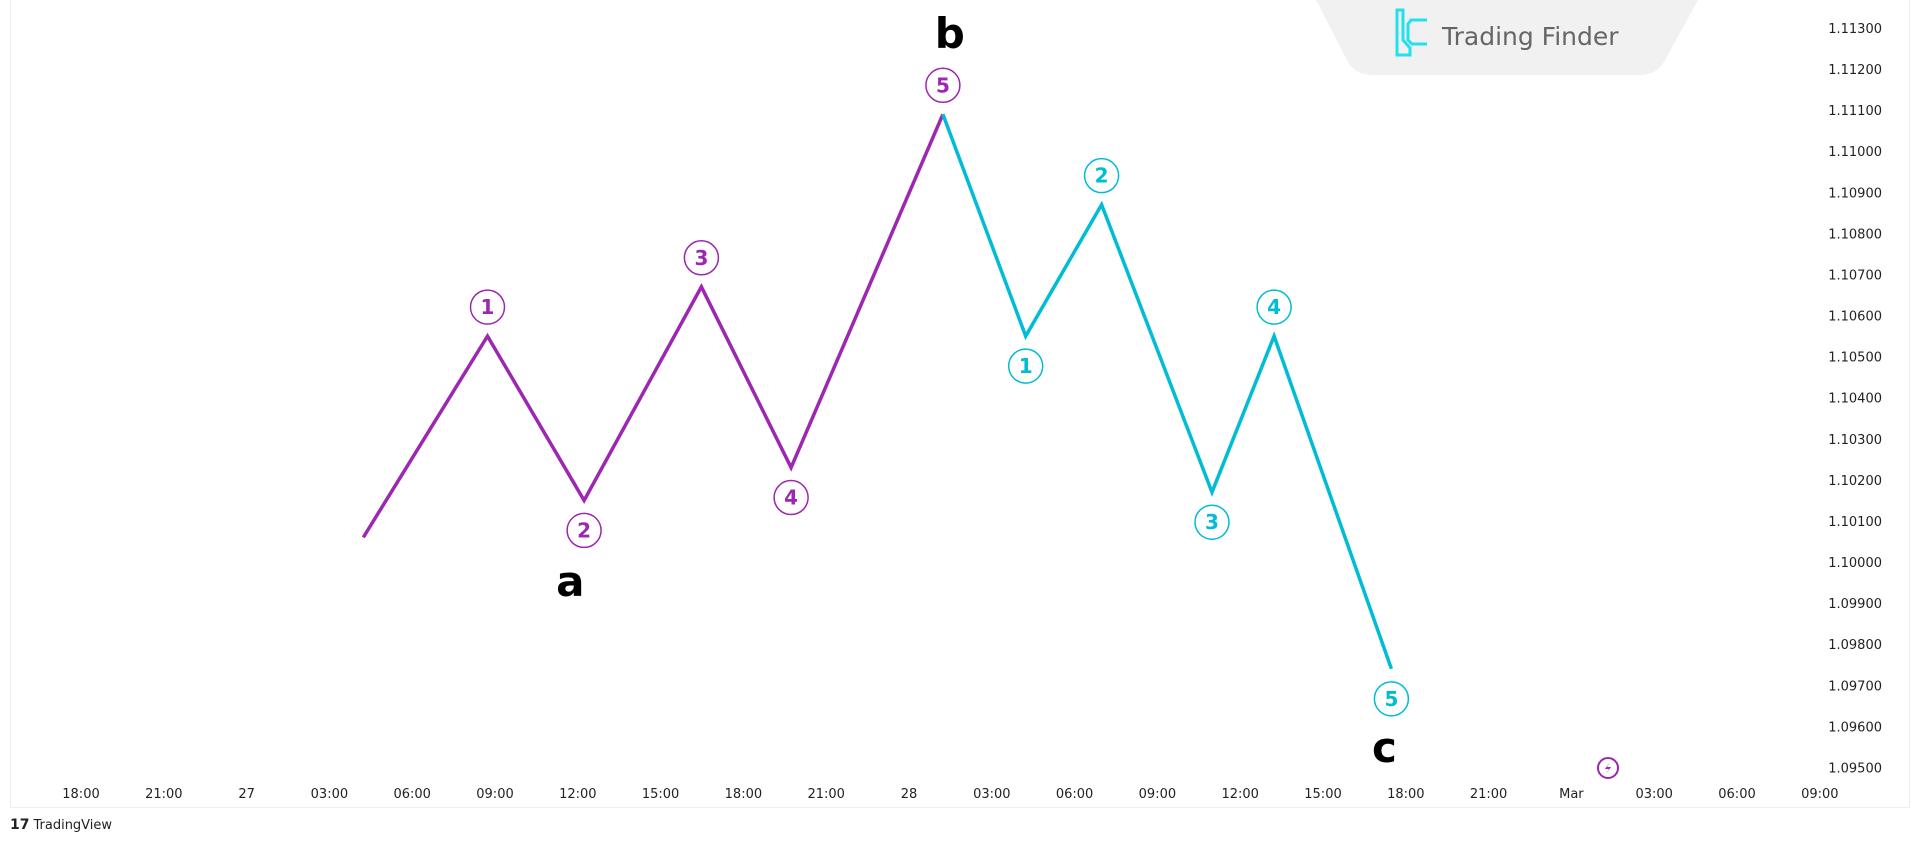 This screenshot has width=1920, height=842. Describe the element at coordinates (950, 33) in the screenshot. I see `wave-degree-label: b` at that location.